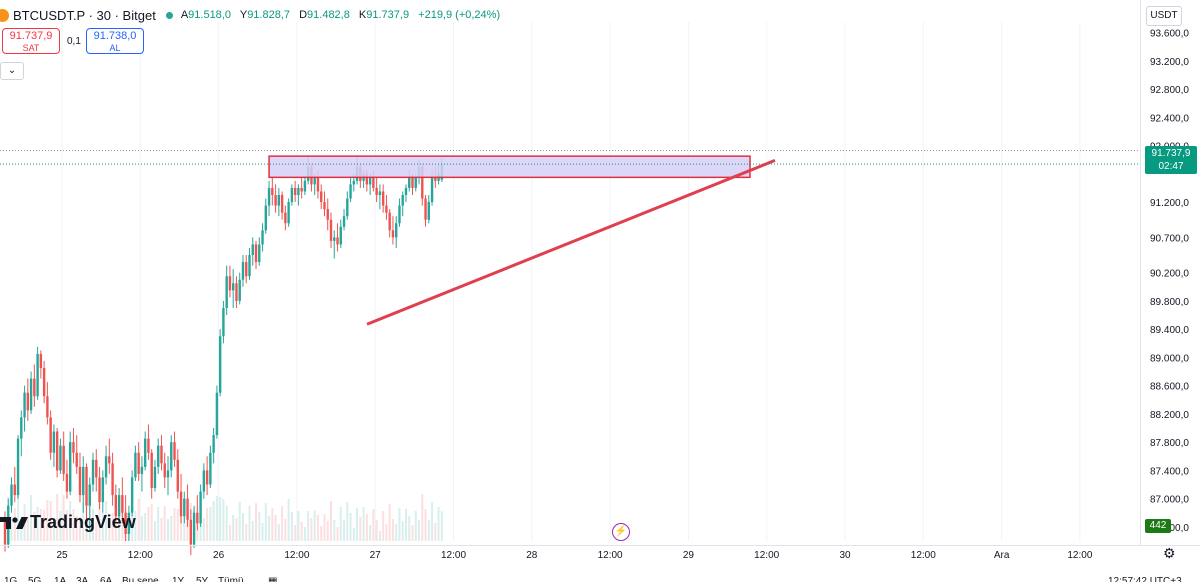  Describe the element at coordinates (522, 240) in the screenshot. I see `drawings` at that location.